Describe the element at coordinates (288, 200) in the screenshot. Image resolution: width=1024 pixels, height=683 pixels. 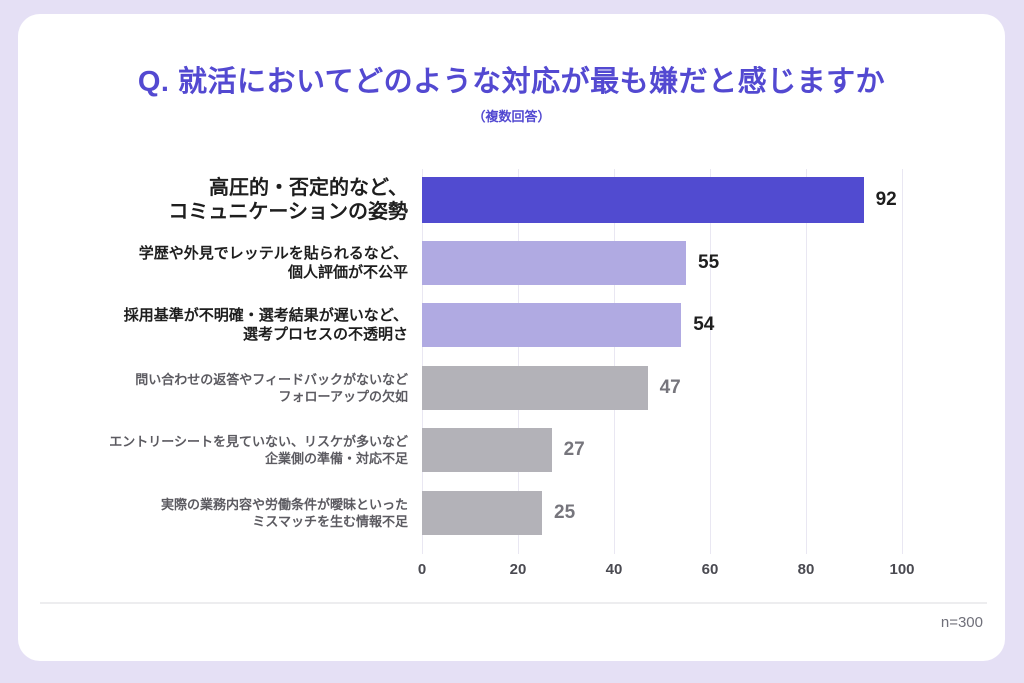
I see `category-label: 高圧的・否定的など、 コミュニケーションの姿勢` at that location.